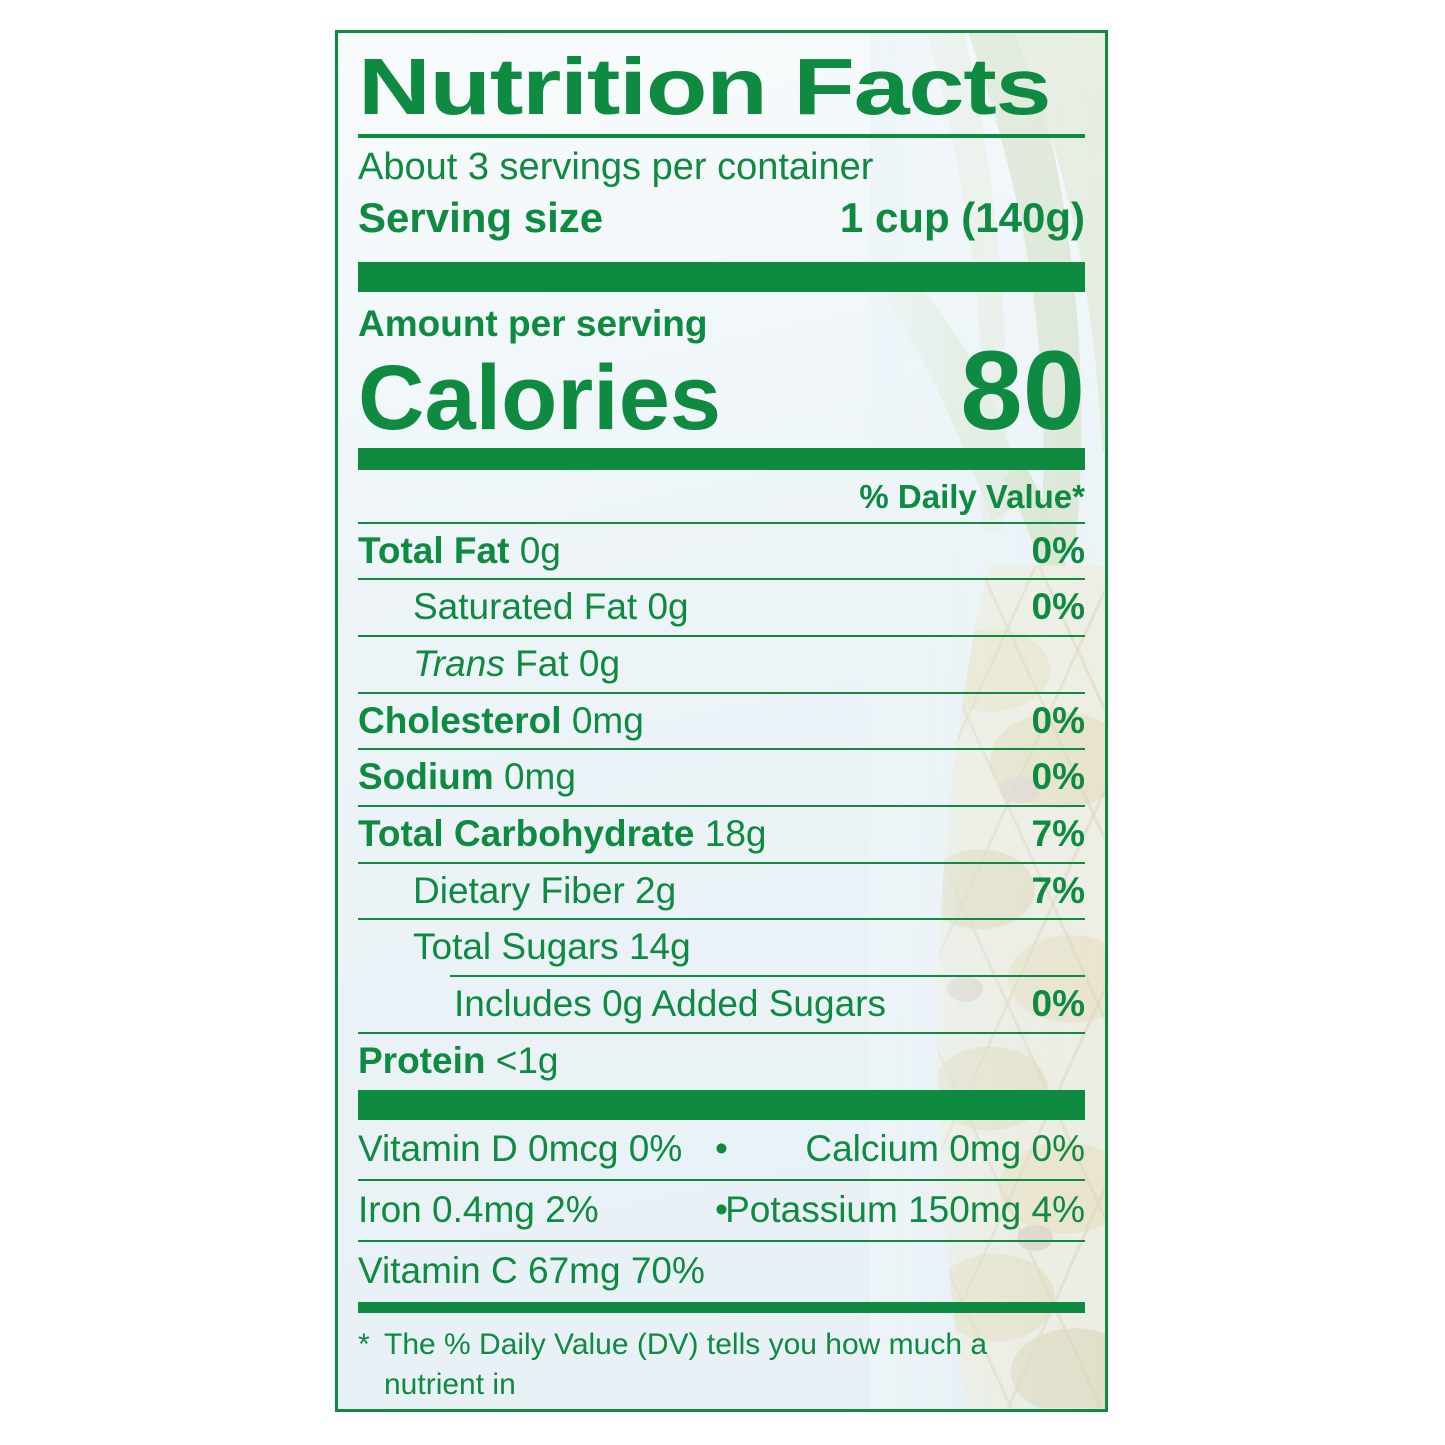 The image size is (1445, 1445). I want to click on micronutrient-row-iron-potassium: Iron 0.4mg 2% • Potassium 150mg 4%, so click(721, 1209).